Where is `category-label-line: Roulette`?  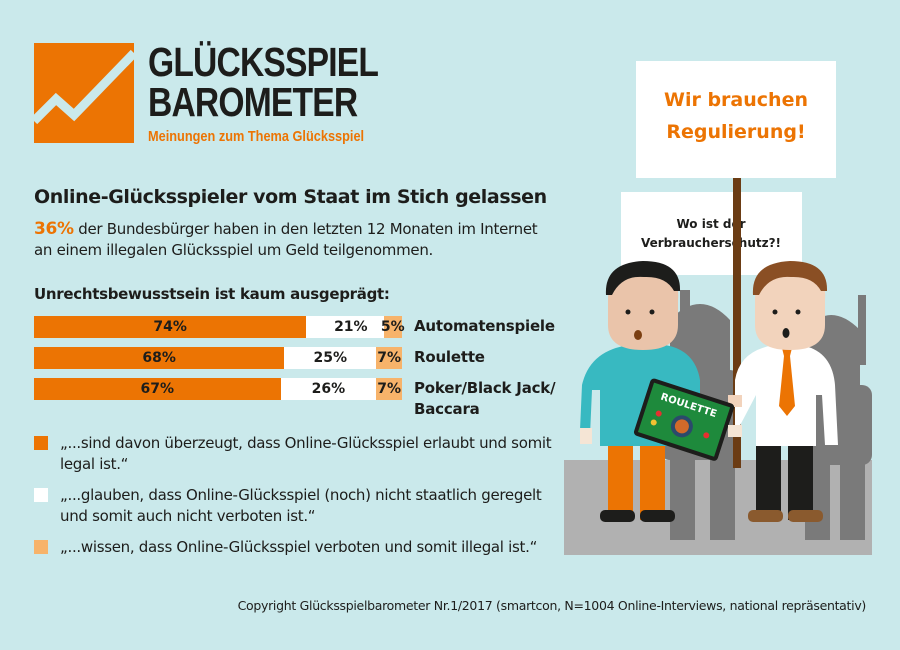 category-label-line: Roulette is located at coordinates (449, 357).